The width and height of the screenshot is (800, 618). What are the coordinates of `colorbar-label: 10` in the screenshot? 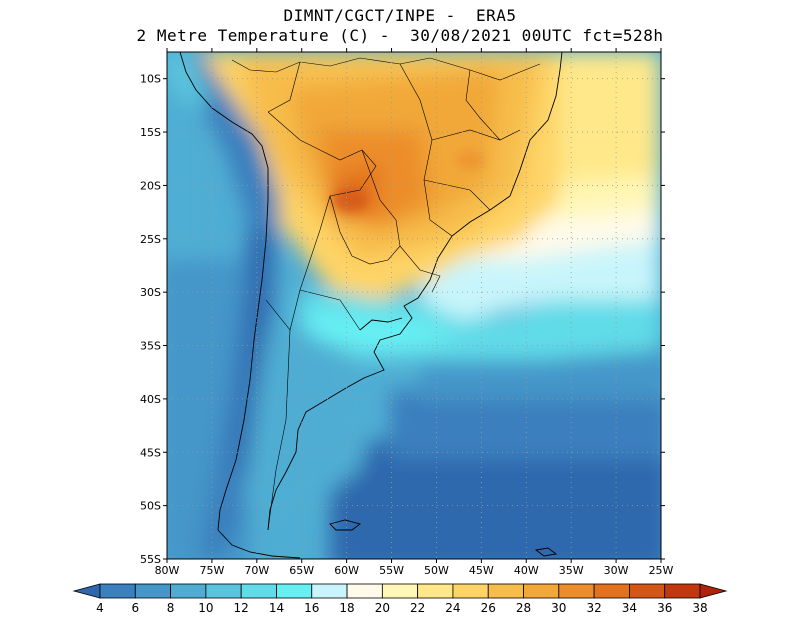 It's located at (205, 608).